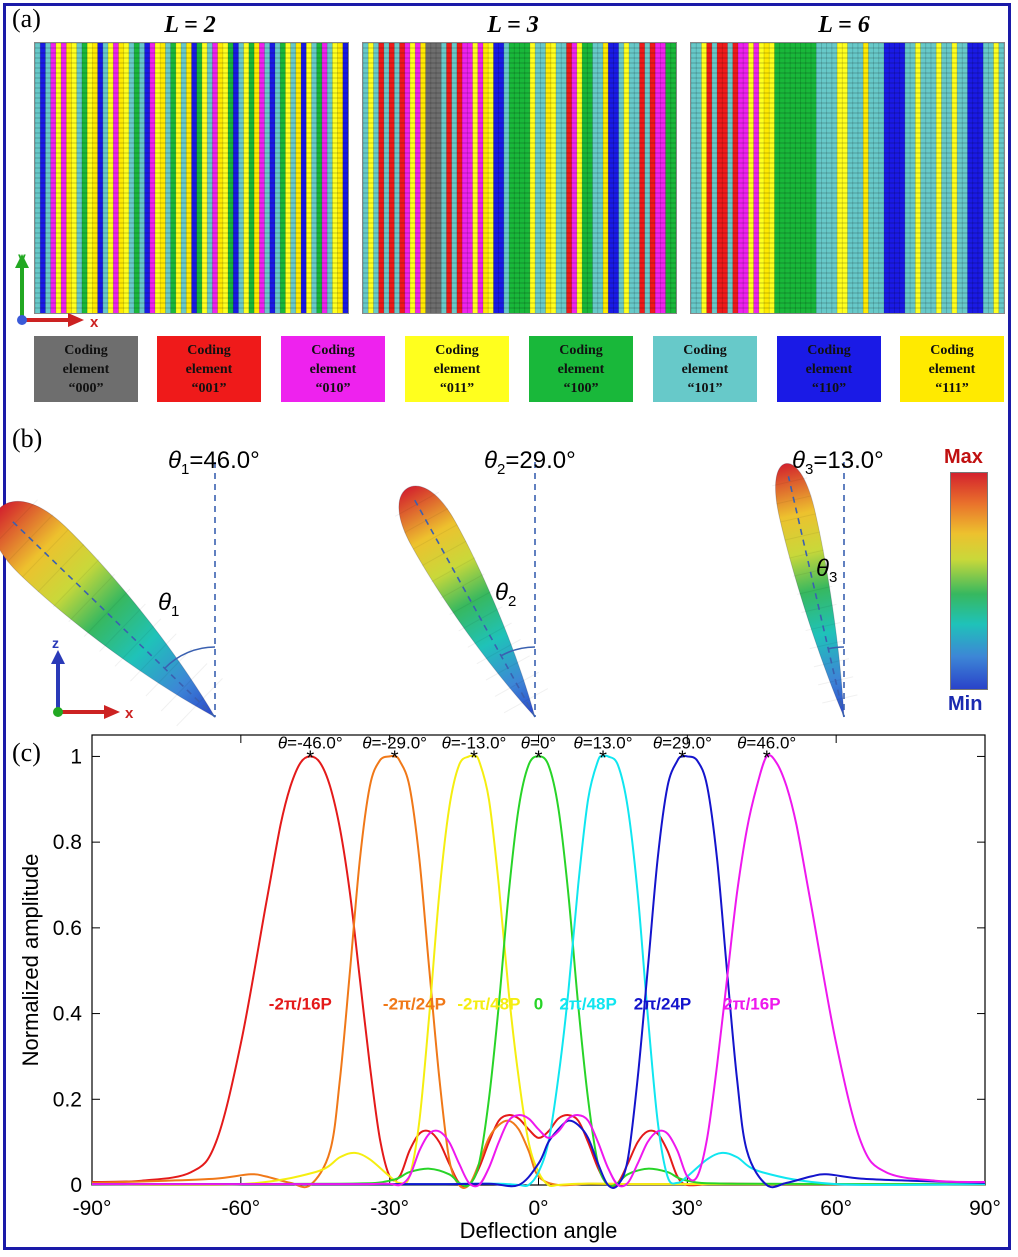 Image resolution: width=1018 pixels, height=1257 pixels. I want to click on beam-title: θ2=29.0°, so click(530, 462).